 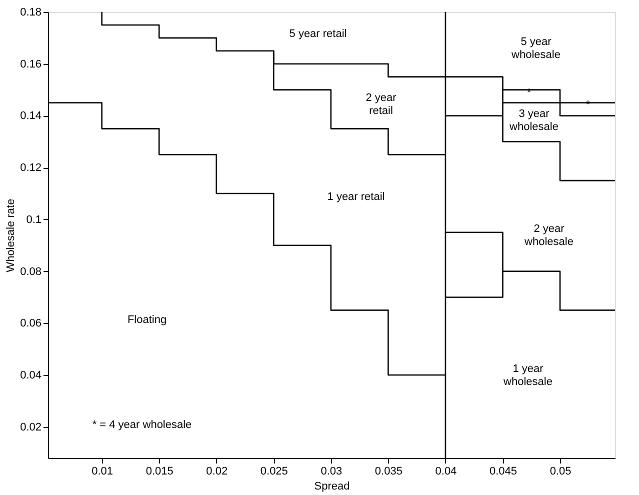 What do you see at coordinates (332, 486) in the screenshot?
I see `x-axis-title: Spread` at bounding box center [332, 486].